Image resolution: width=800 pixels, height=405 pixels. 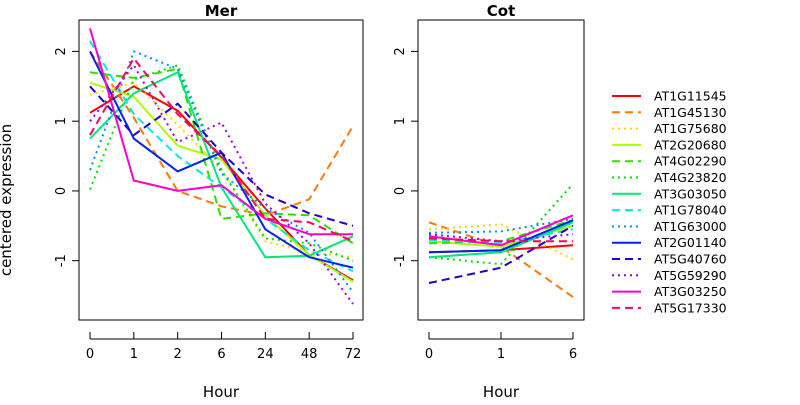 I want to click on series-line-at2g01140, so click(x=501, y=236).